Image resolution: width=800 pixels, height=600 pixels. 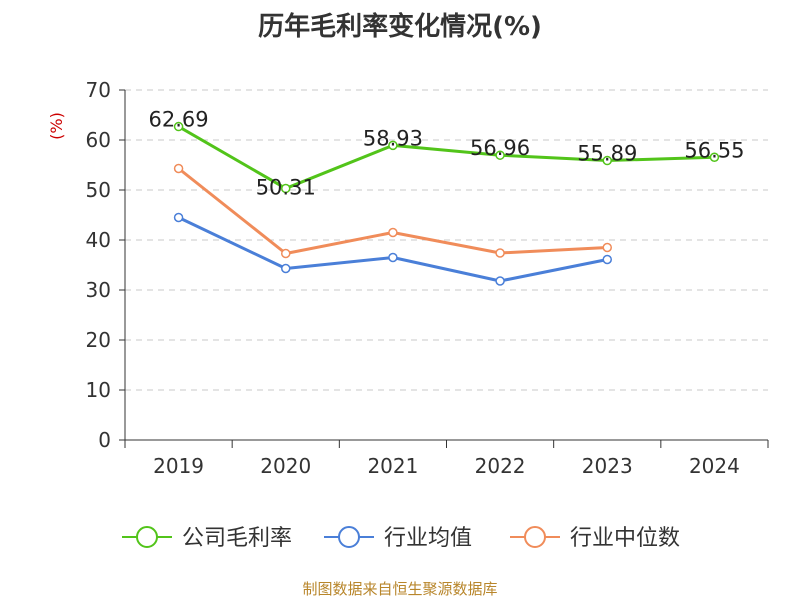 I want to click on legend-label: 公司毛利率, so click(x=237, y=538).